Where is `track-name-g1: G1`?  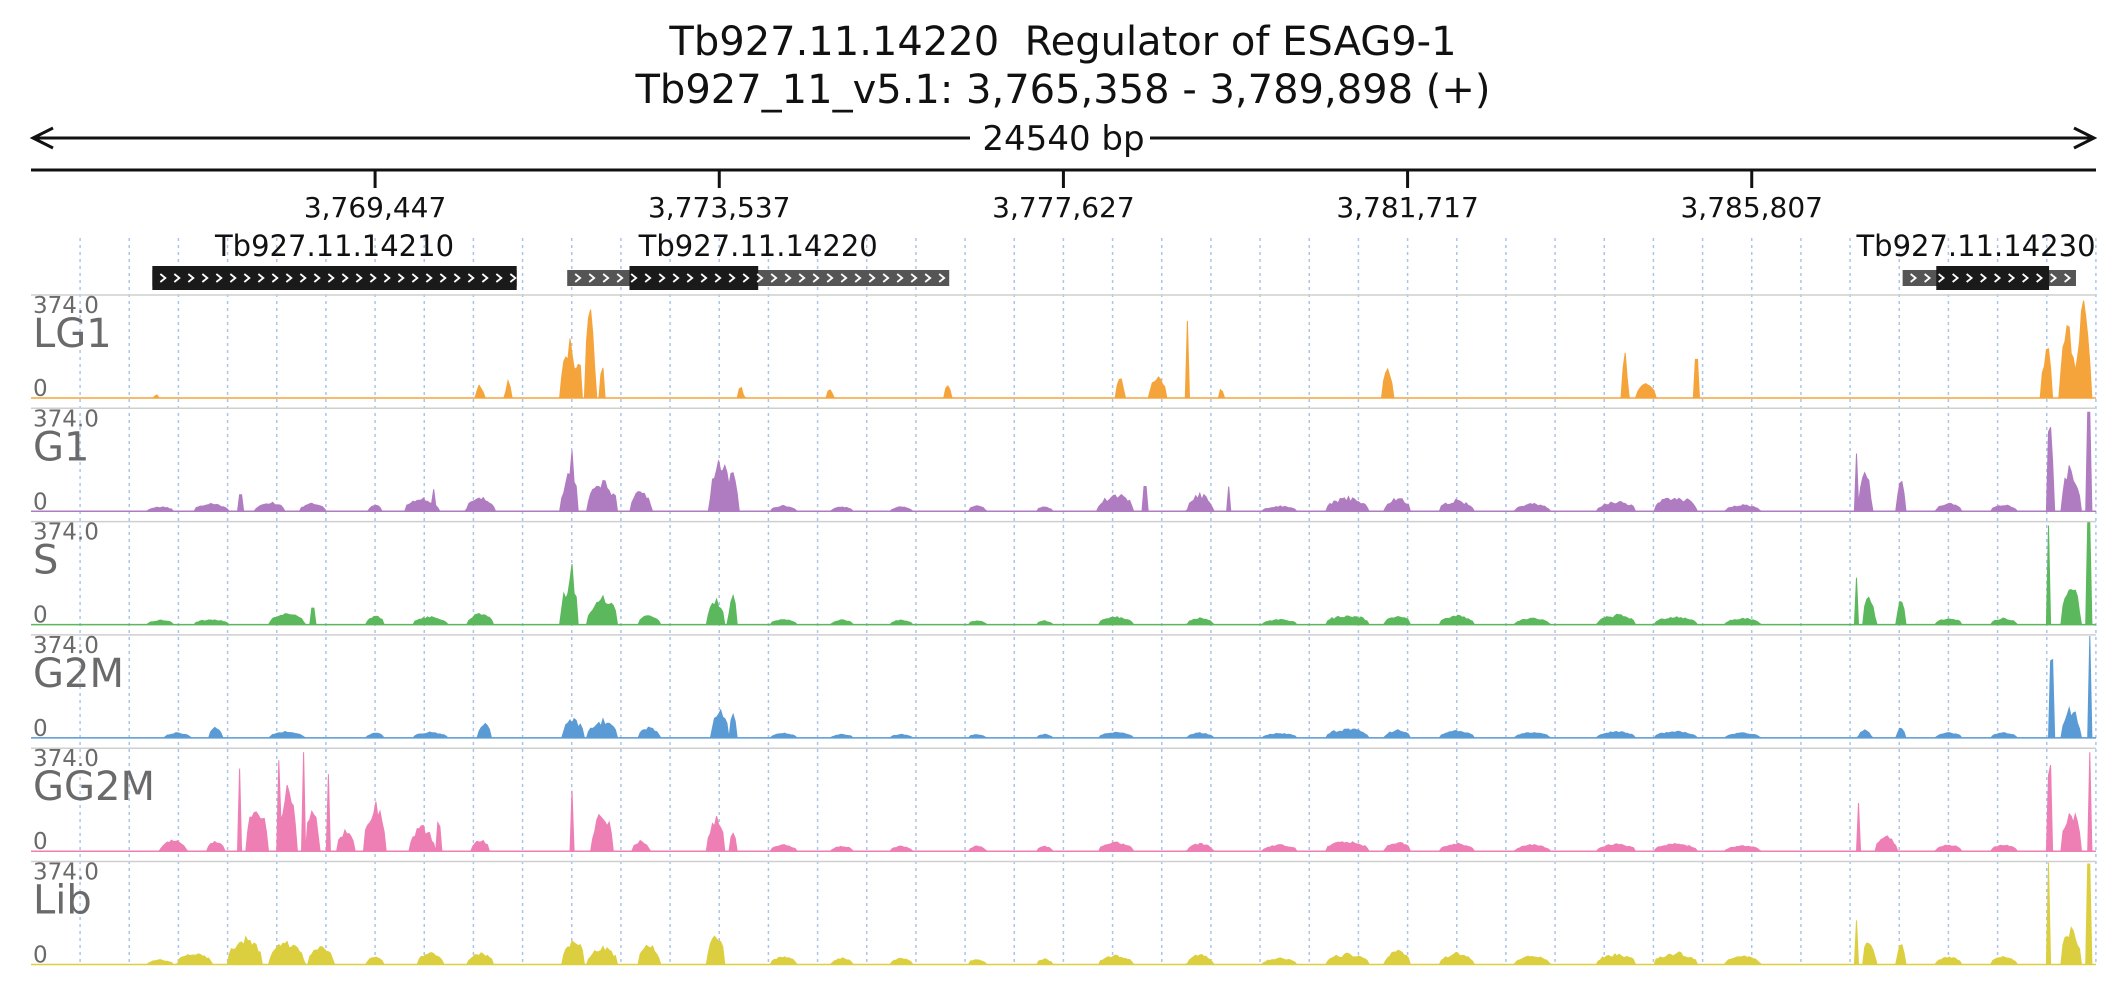
track-name-g1: G1 is located at coordinates (61, 447).